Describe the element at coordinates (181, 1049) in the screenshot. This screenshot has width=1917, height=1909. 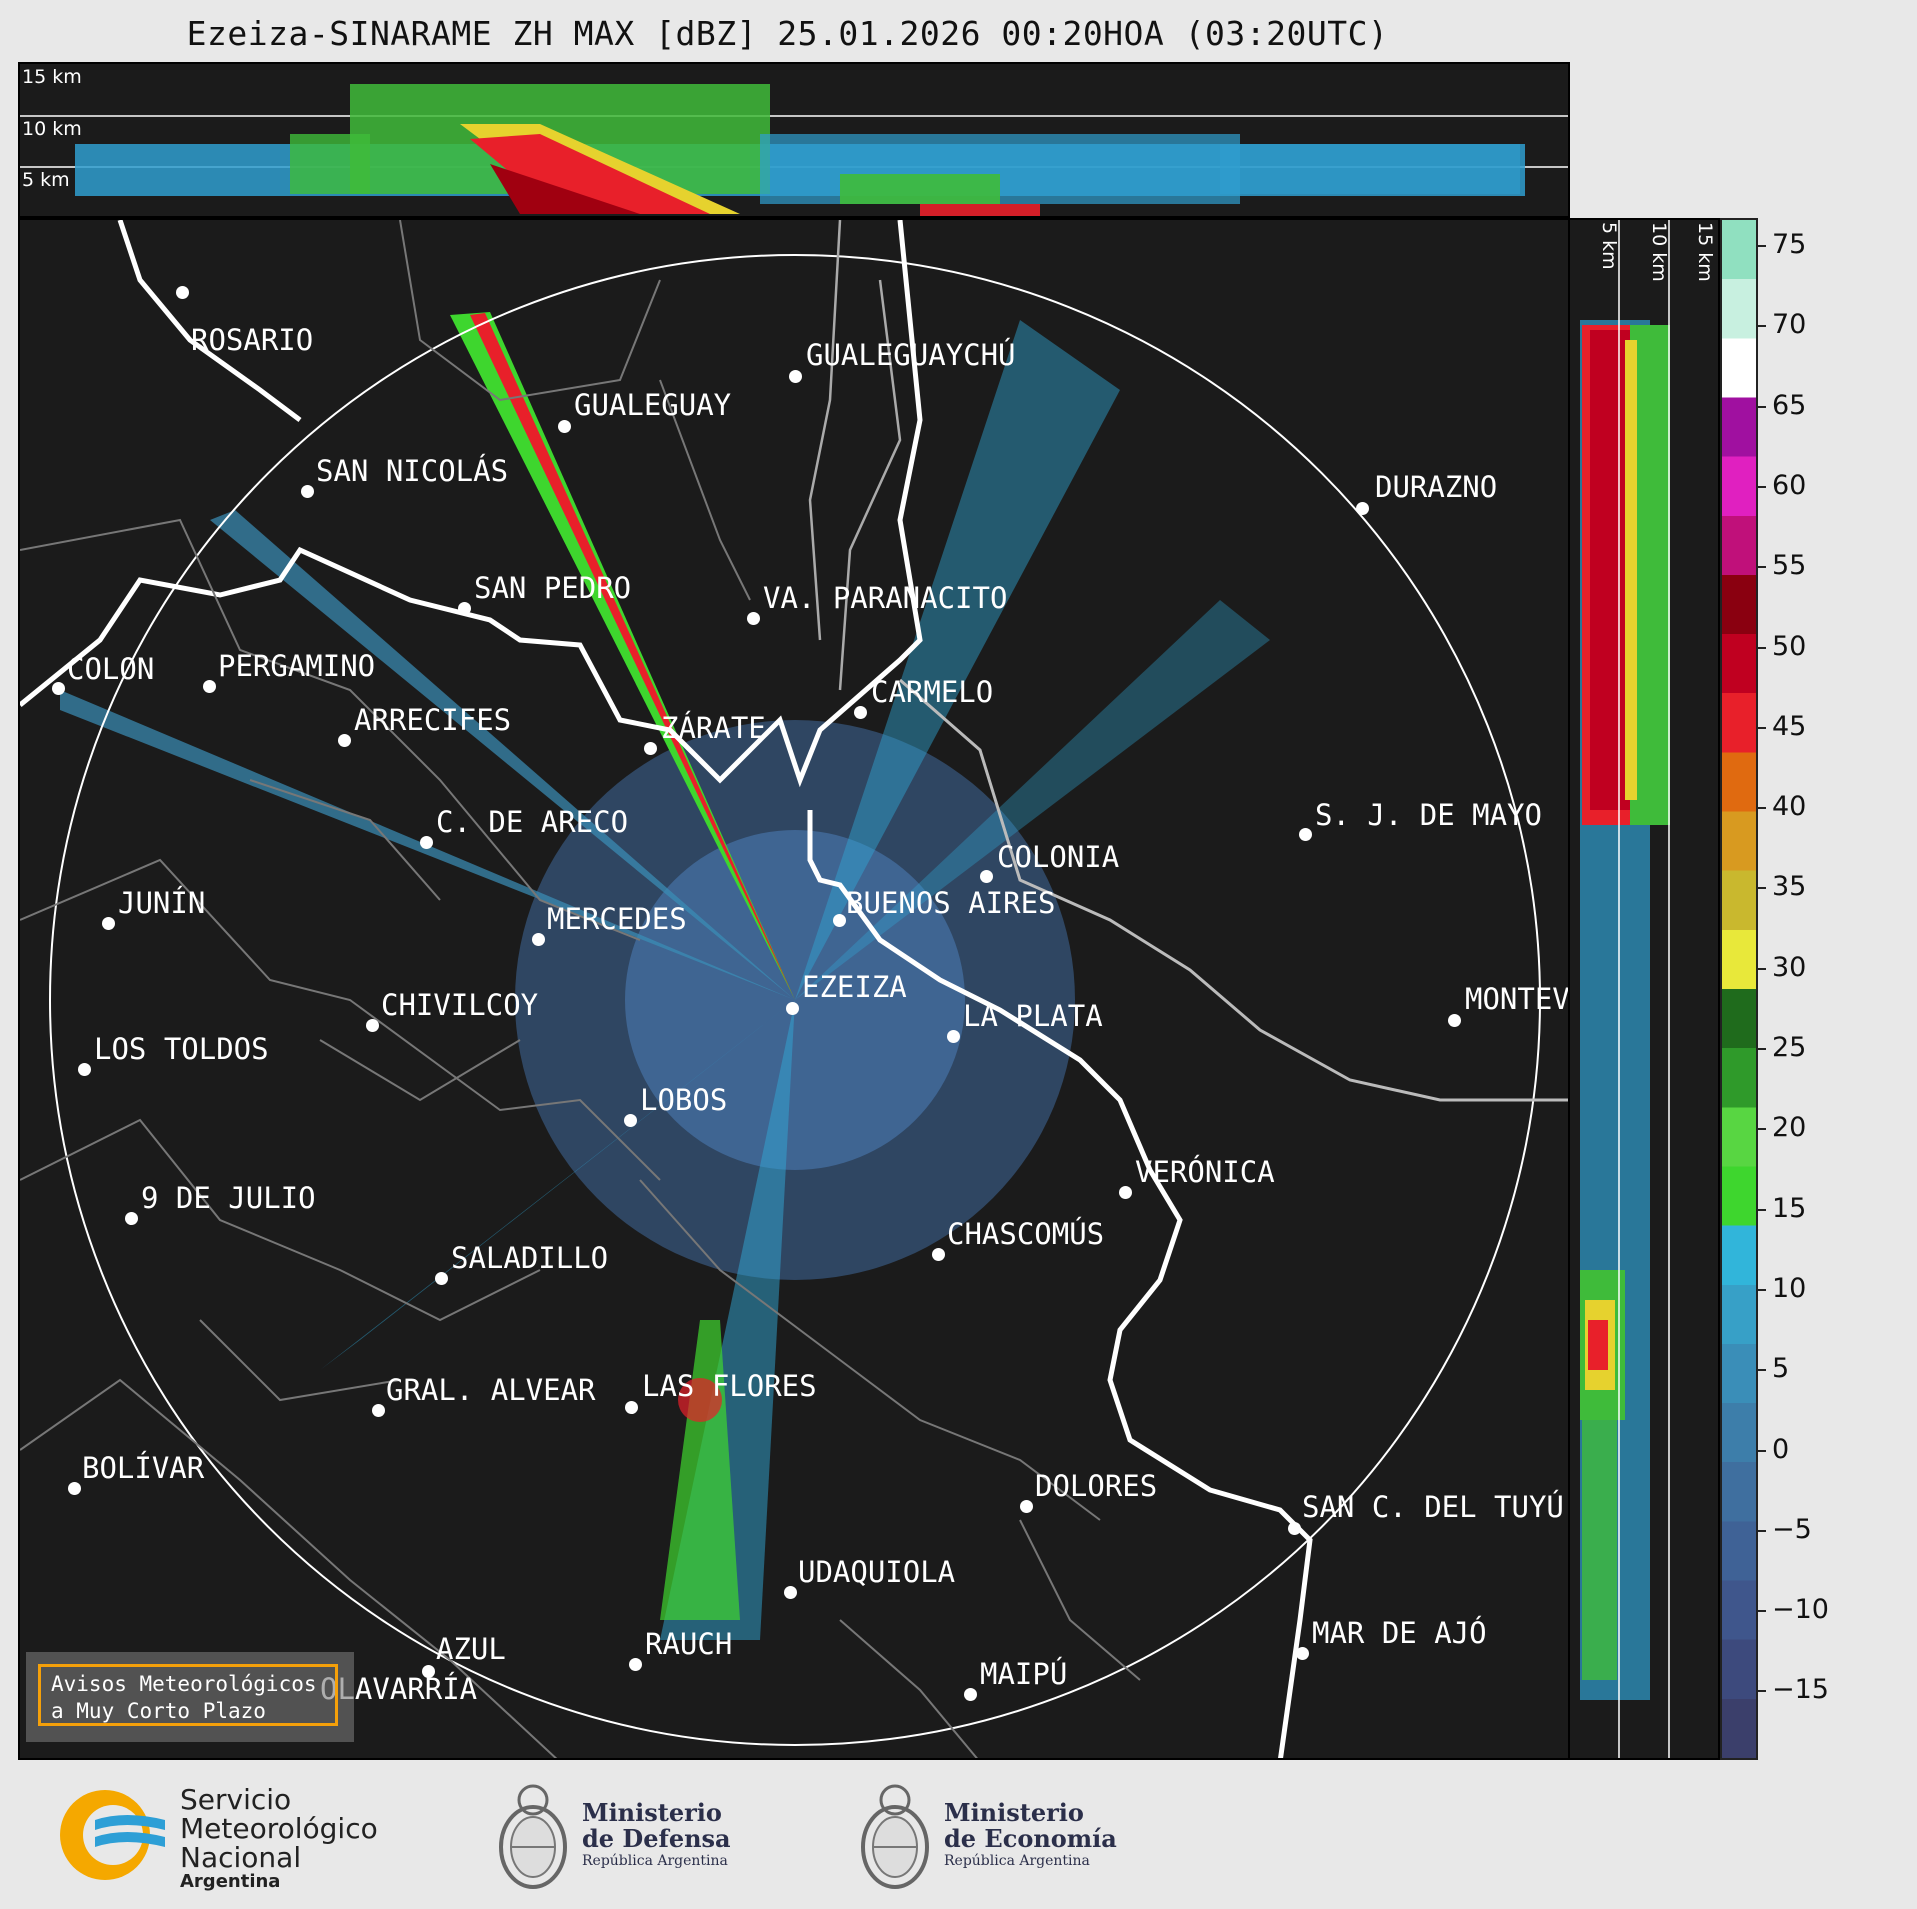
I see `city-label-los-toldos: LOS TOLDOS` at that location.